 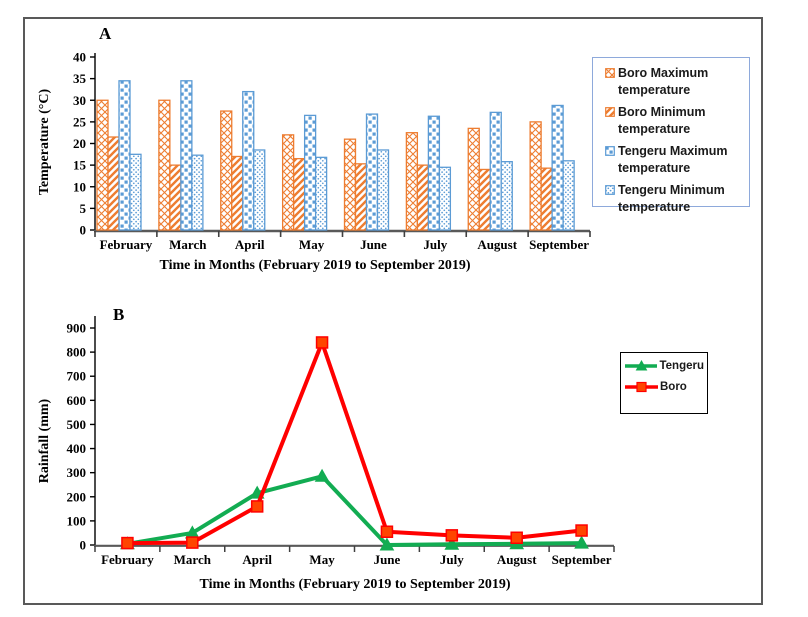 What do you see at coordinates (610, 112) in the screenshot?
I see `boro-min-swatch-icon` at bounding box center [610, 112].